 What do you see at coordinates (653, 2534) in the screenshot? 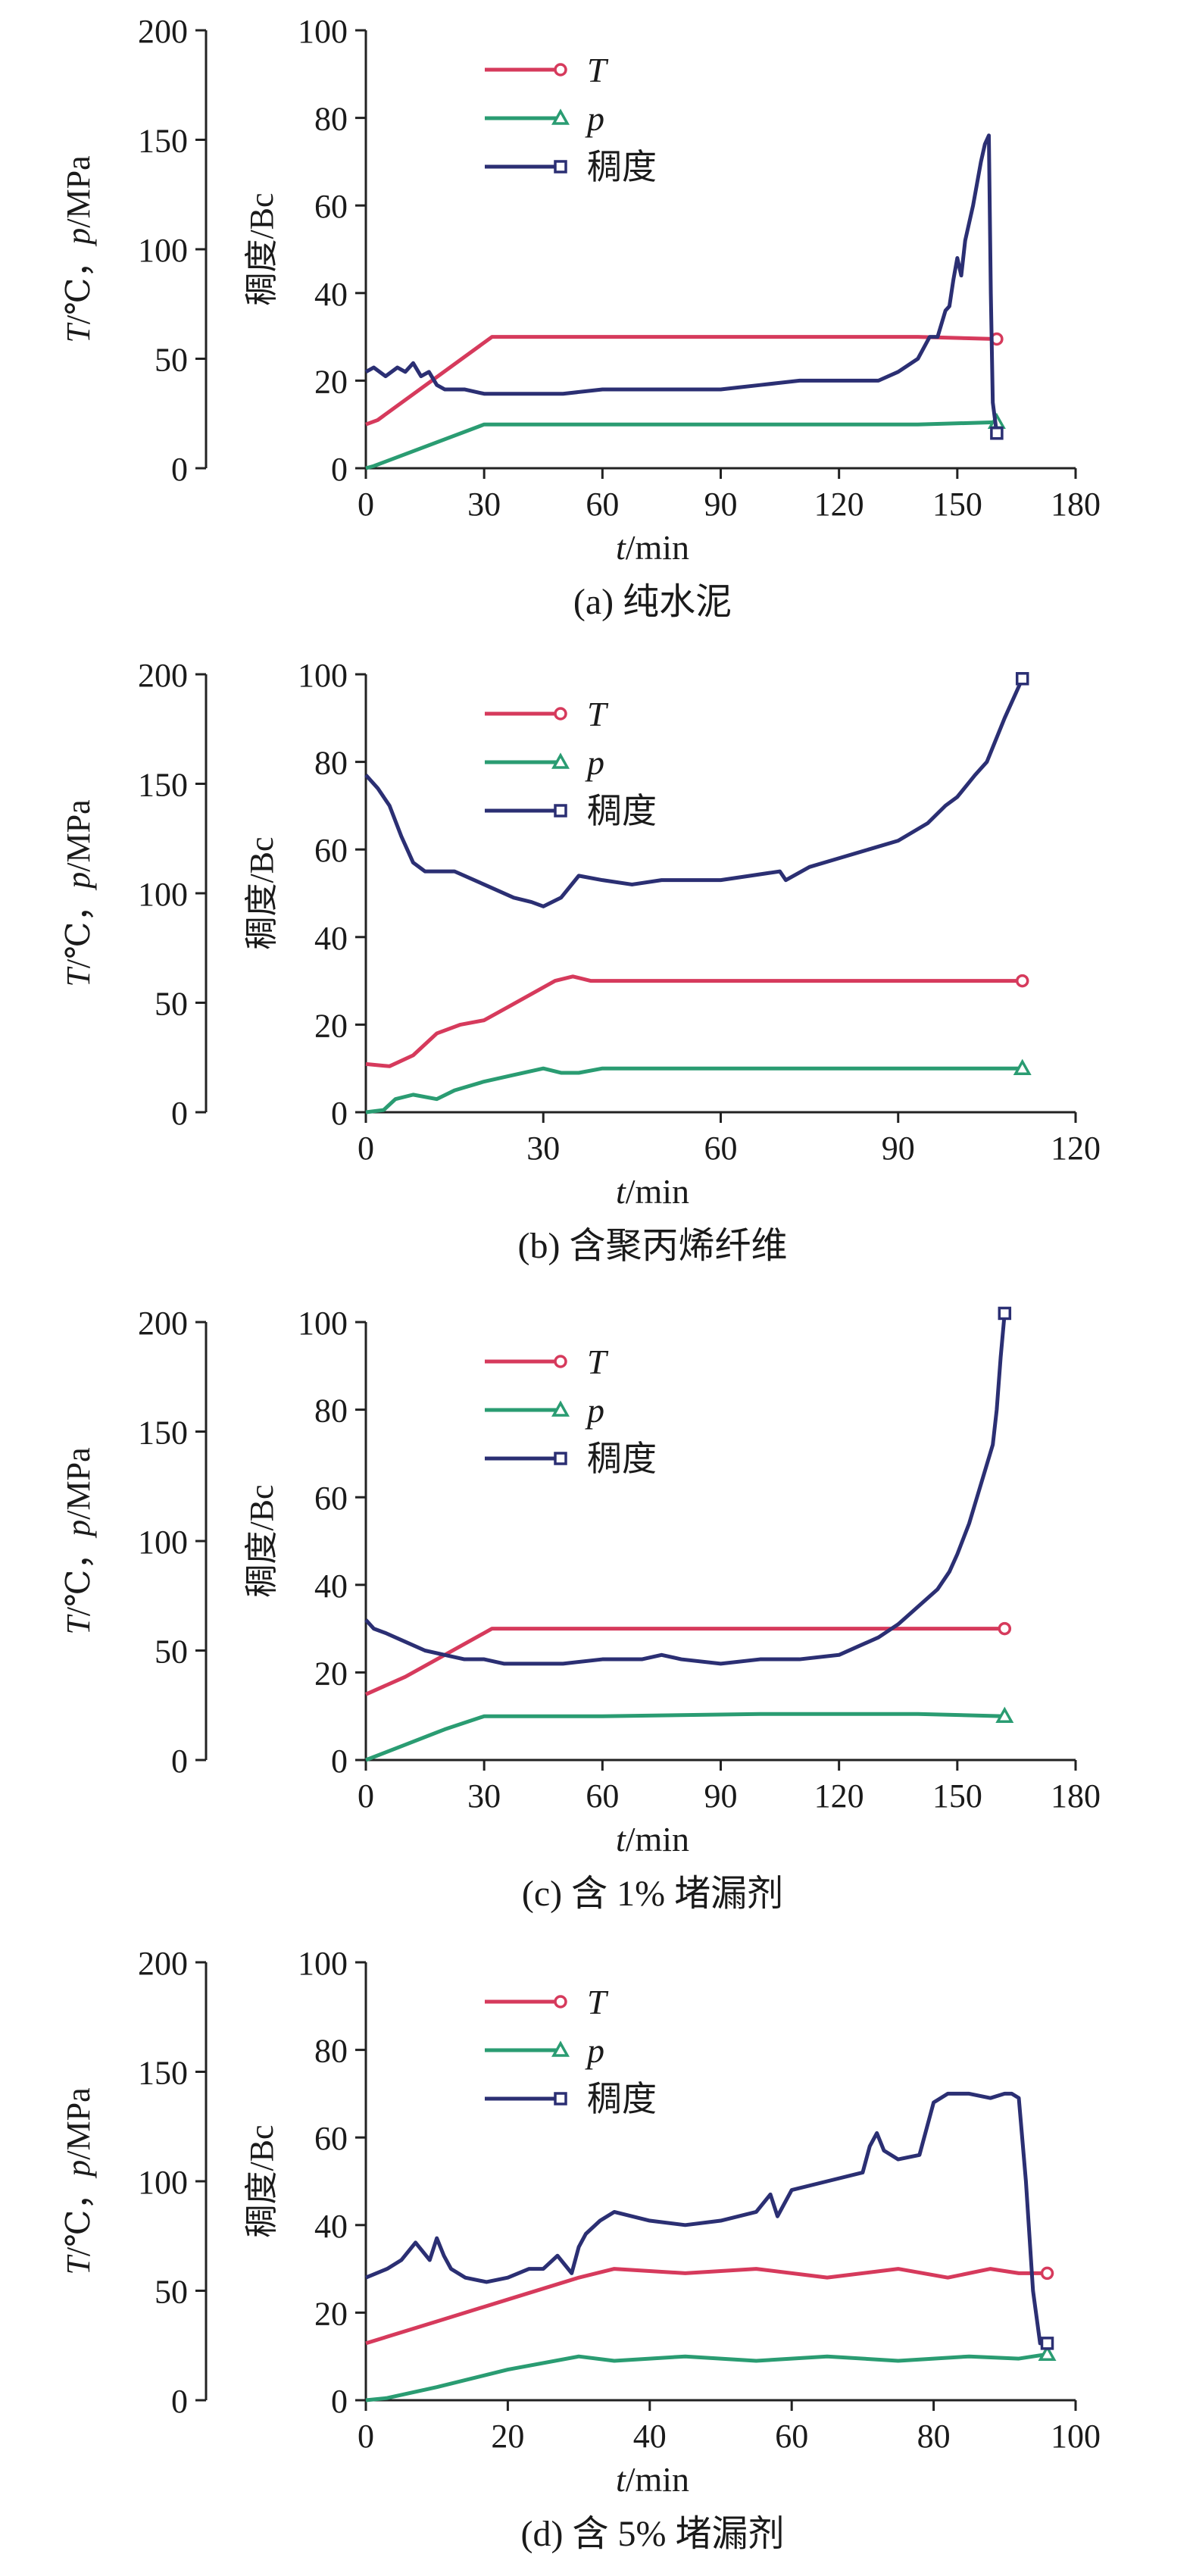
I see `panel-caption: (d) 含 5% 堵漏剂` at bounding box center [653, 2534].